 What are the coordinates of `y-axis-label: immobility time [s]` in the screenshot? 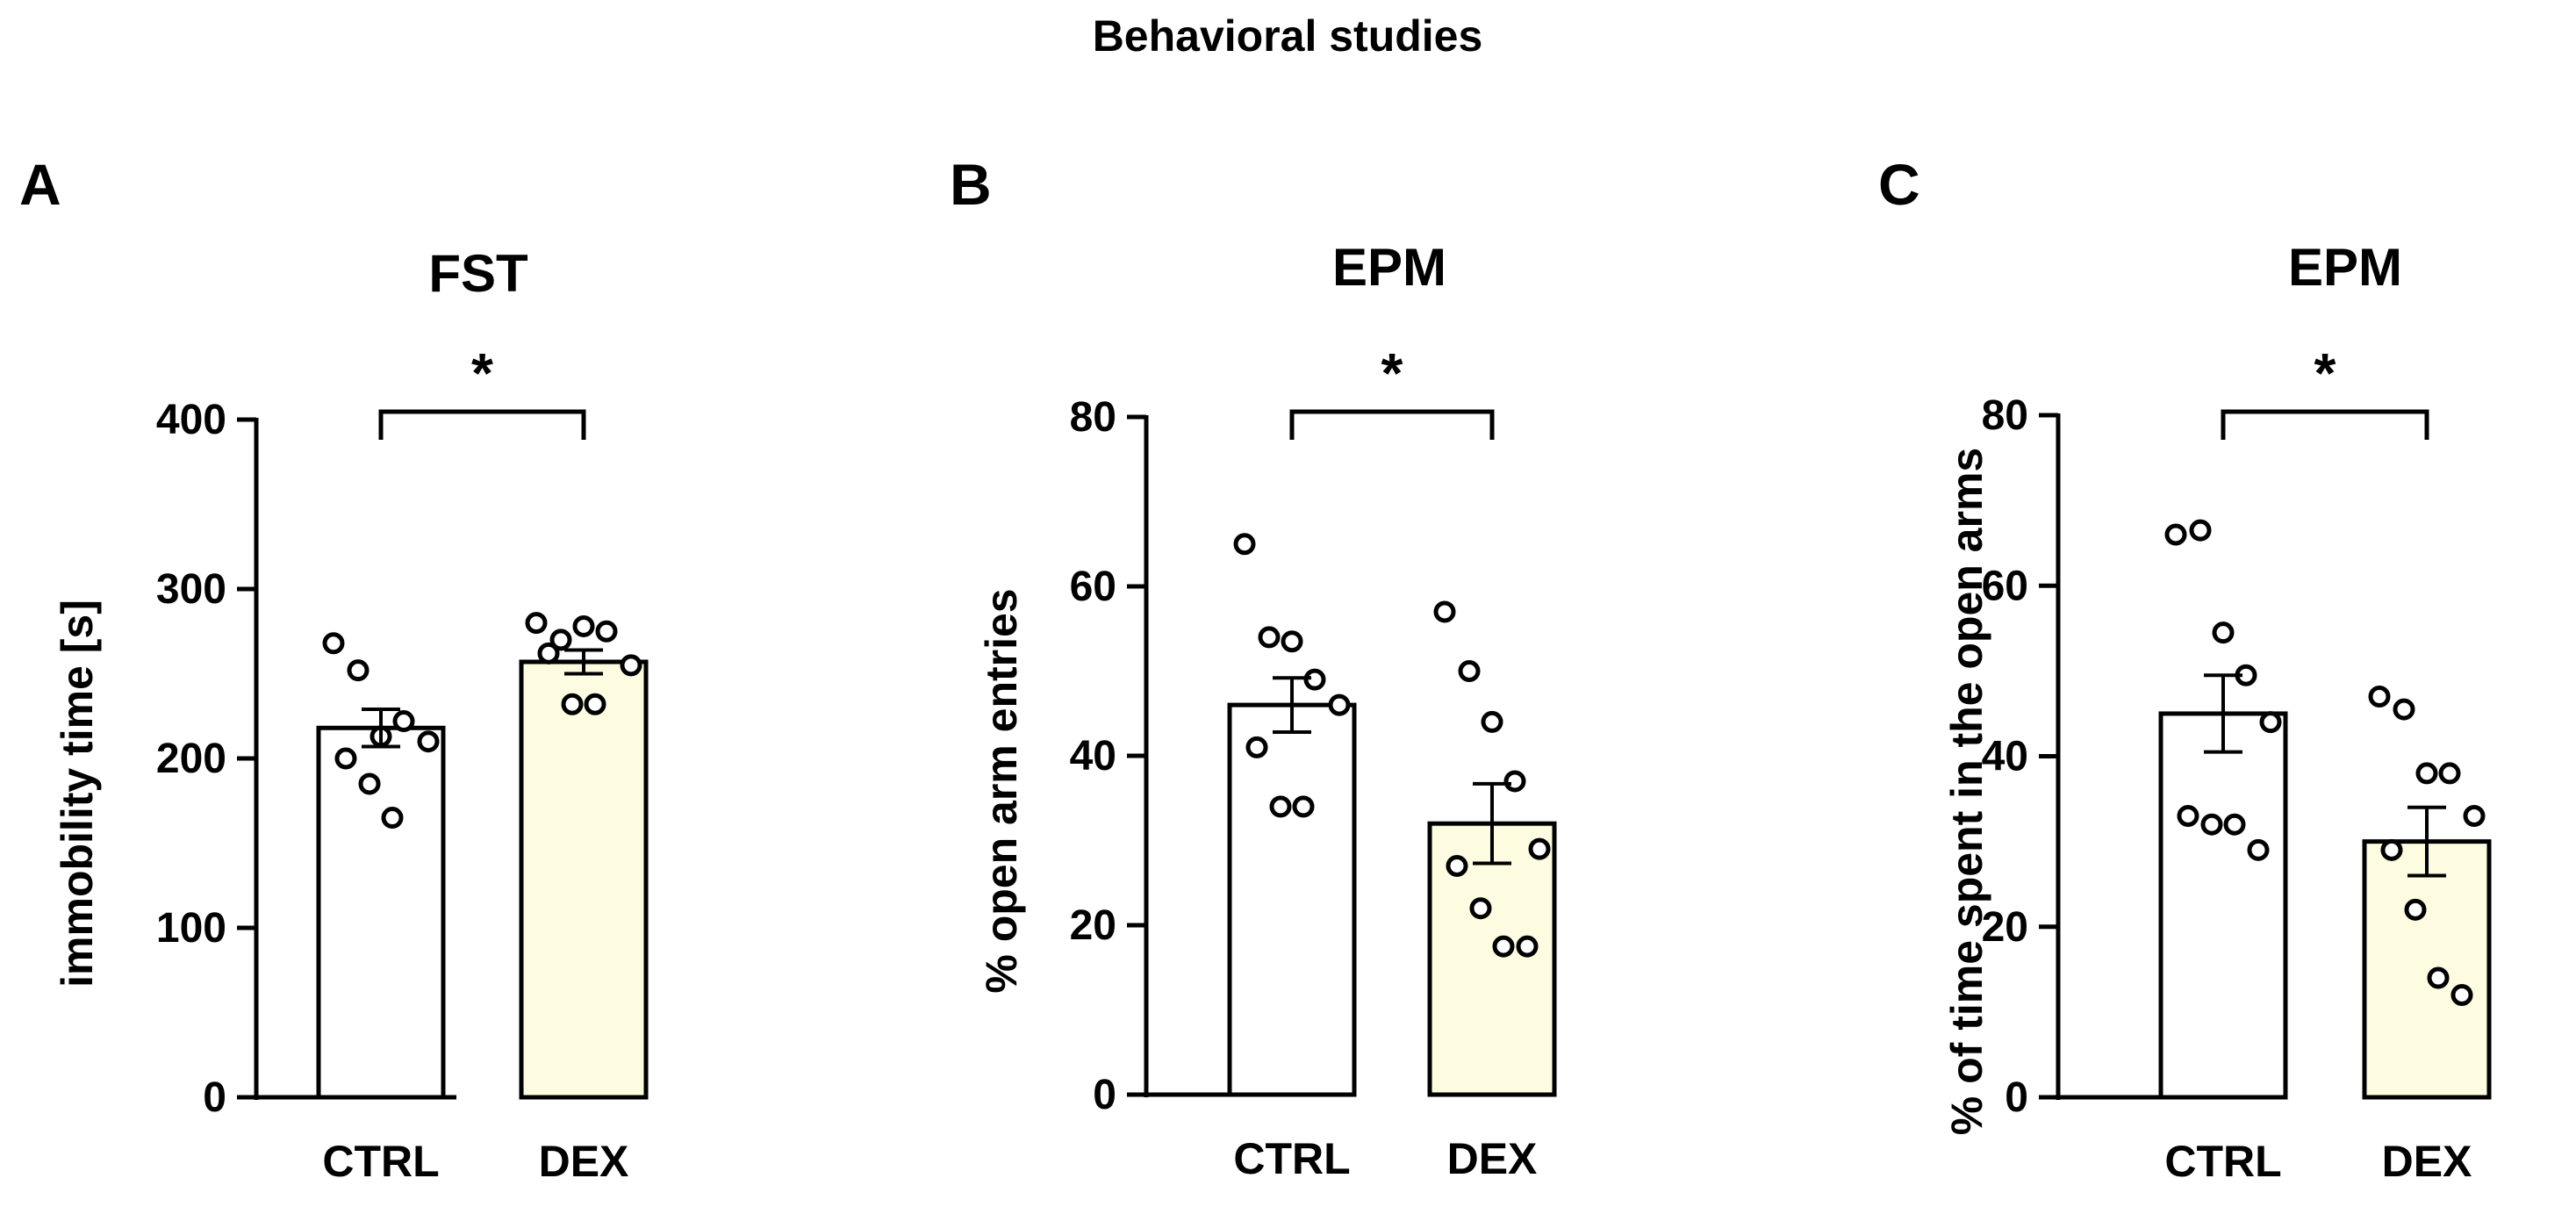 It's located at (78, 794).